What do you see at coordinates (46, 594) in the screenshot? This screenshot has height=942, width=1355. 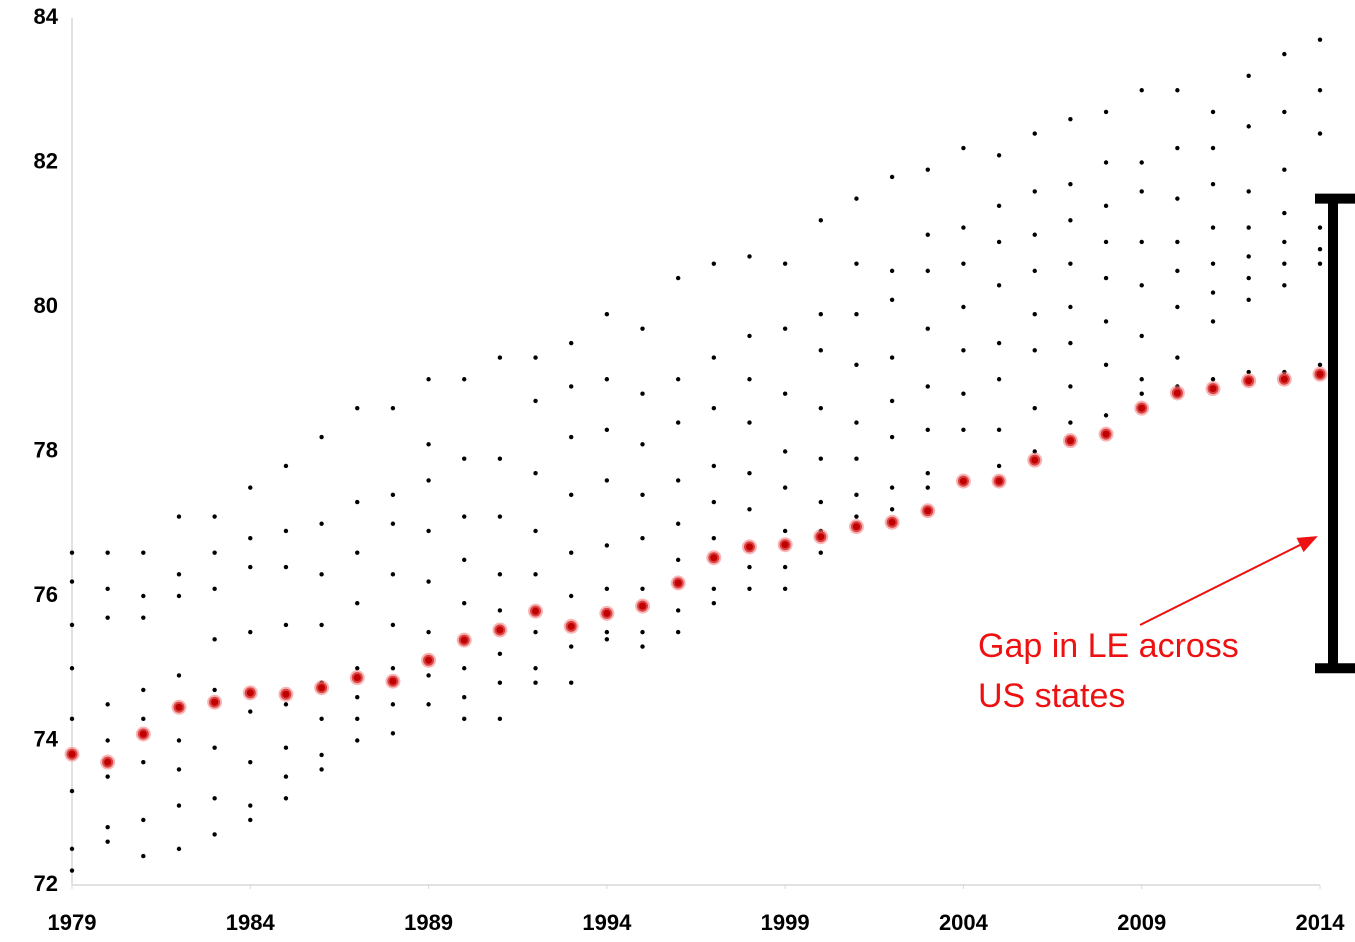 I see `y-tick-label: 76` at bounding box center [46, 594].